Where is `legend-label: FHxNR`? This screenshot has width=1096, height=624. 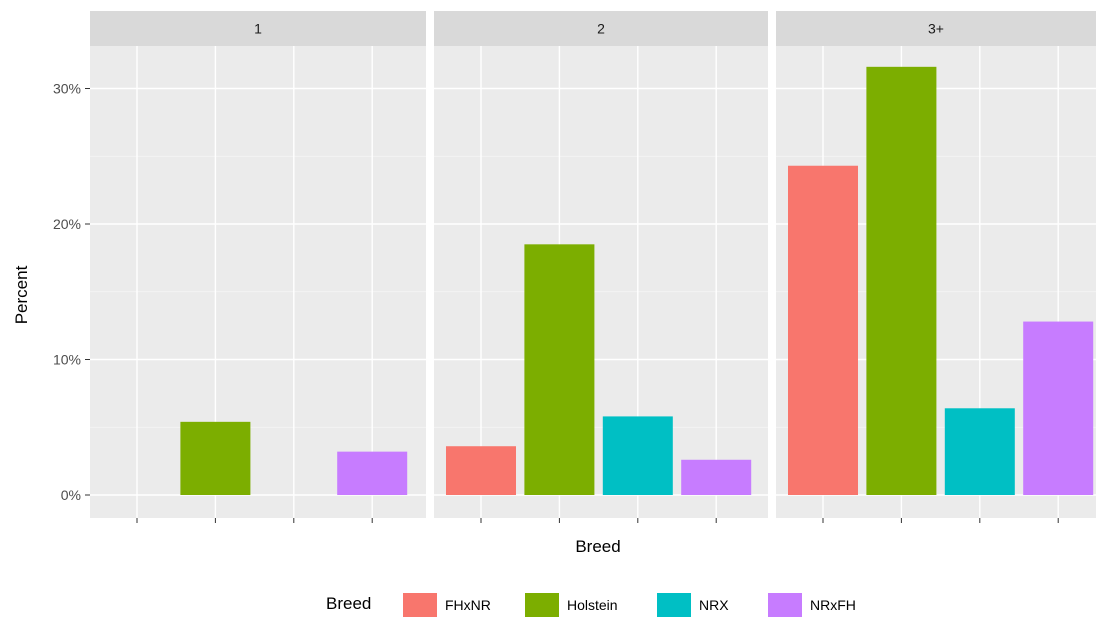 legend-label: FHxNR is located at coordinates (468, 605).